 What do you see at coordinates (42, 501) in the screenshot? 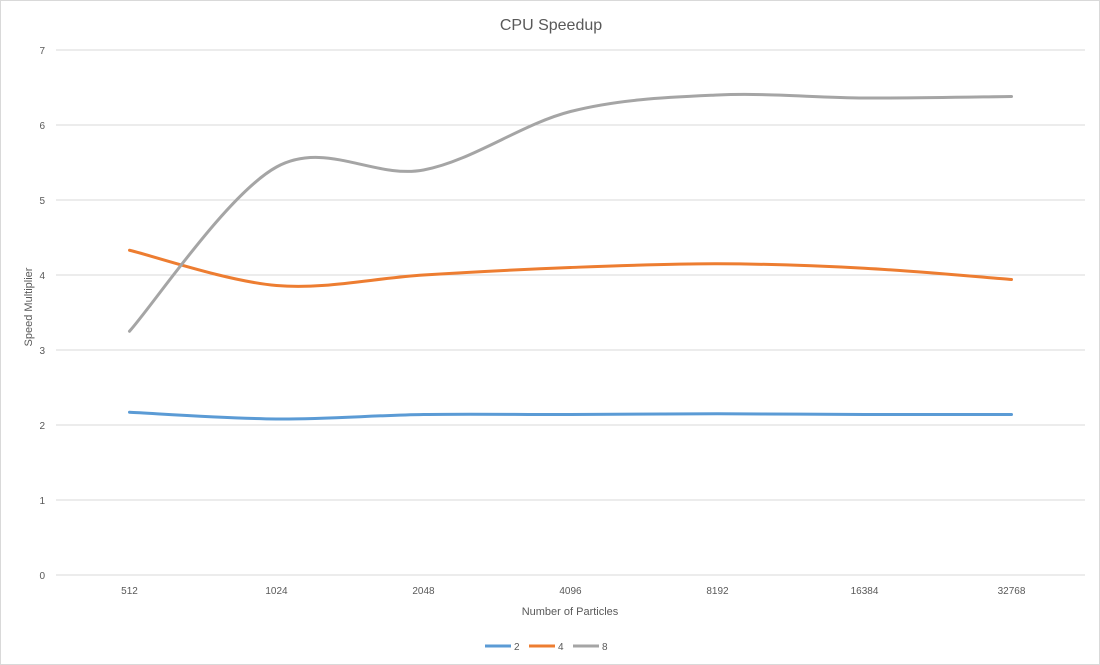
I see `y-tick-label: 1` at bounding box center [42, 501].